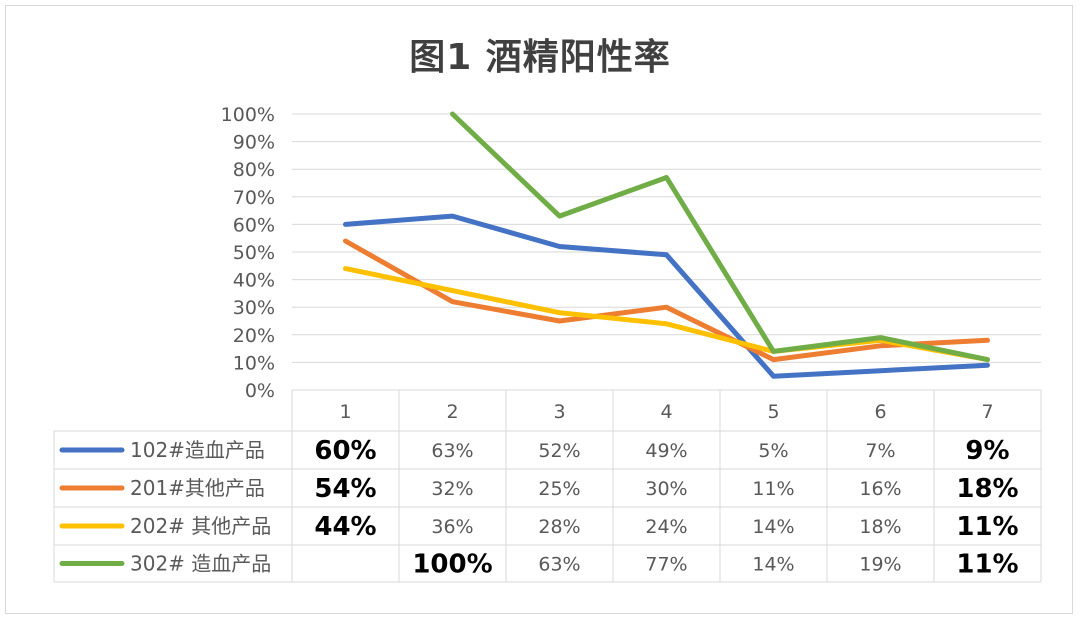 The height and width of the screenshot is (621, 1080). I want to click on y-tick-label: 90%, so click(254, 143).